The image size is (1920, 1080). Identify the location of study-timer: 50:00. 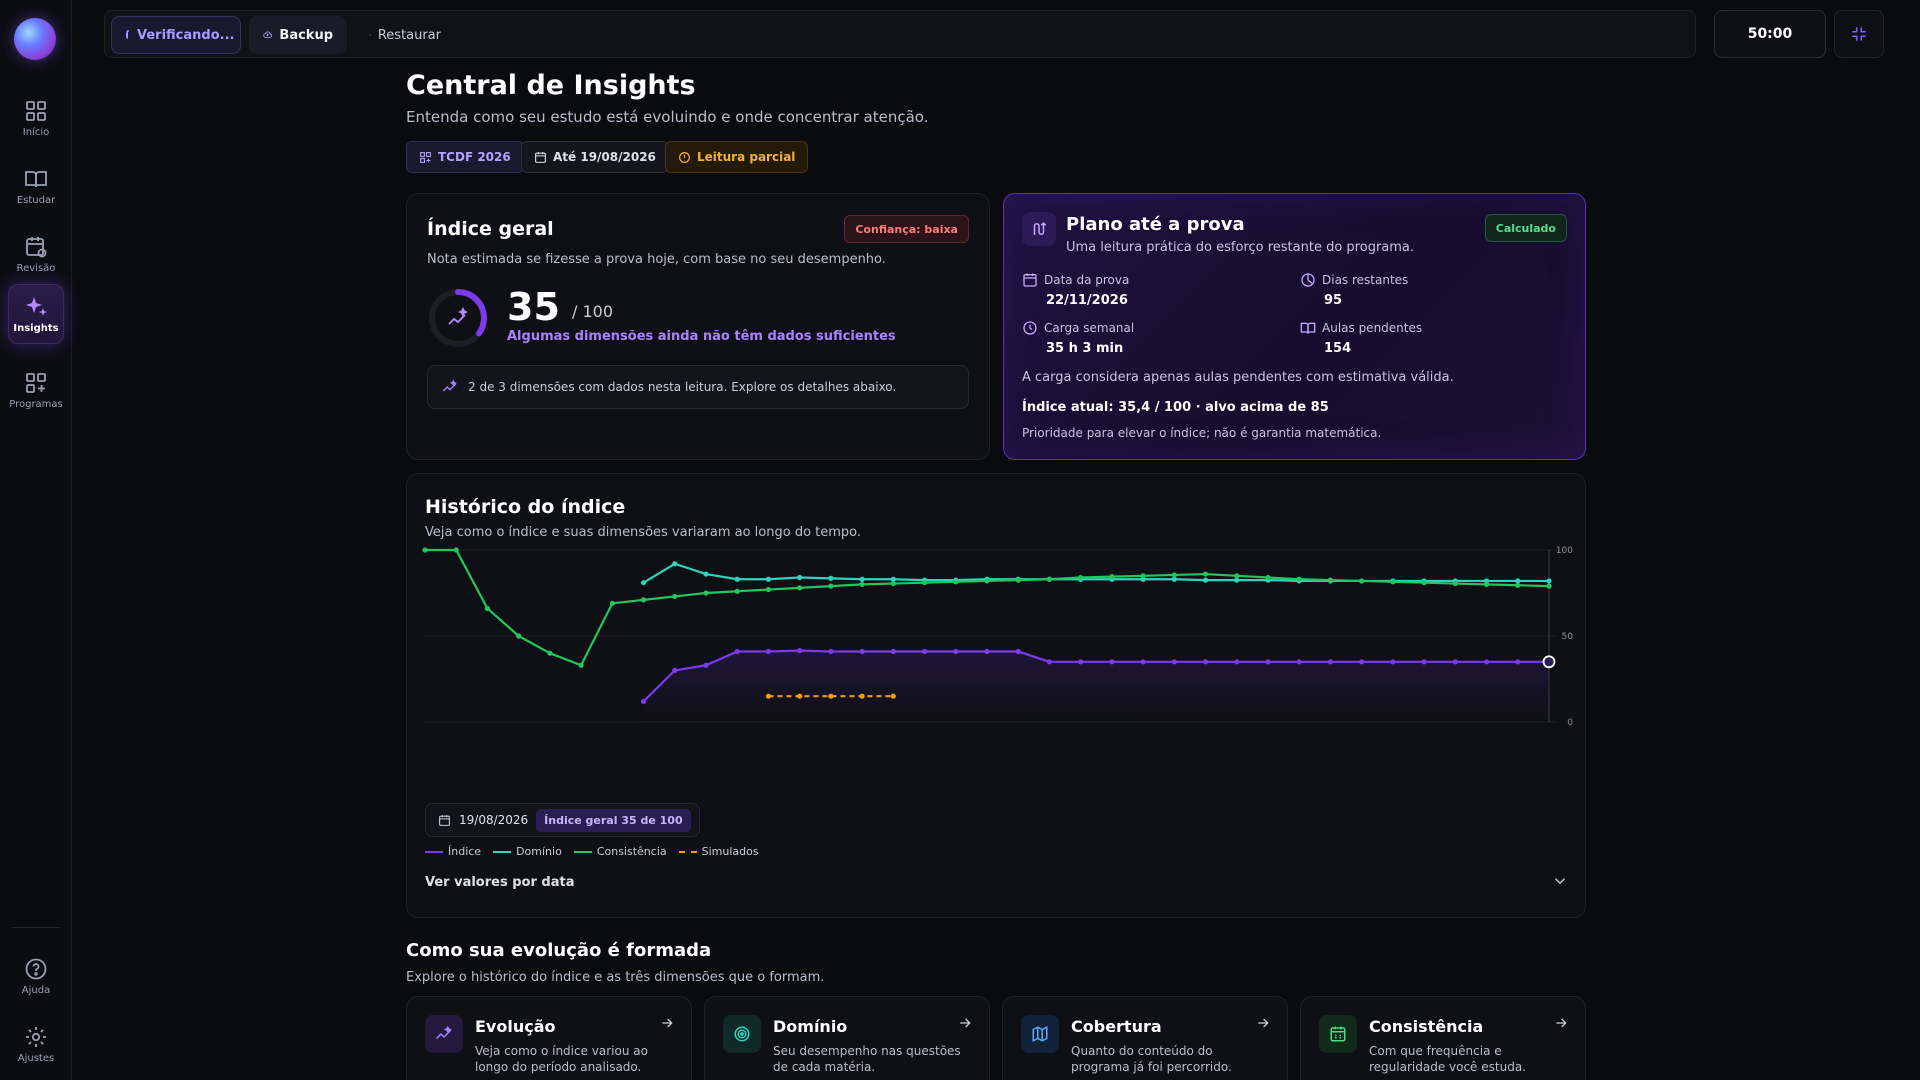
(1770, 34).